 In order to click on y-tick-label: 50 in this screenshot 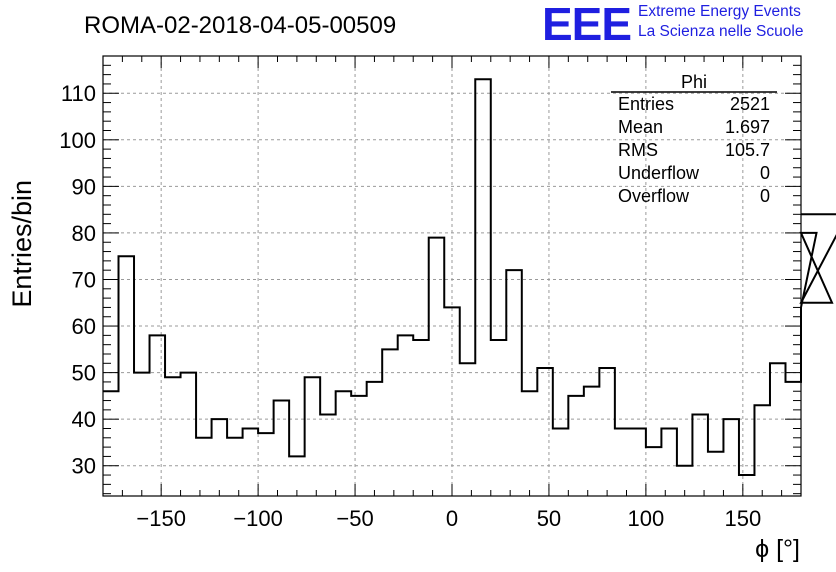, I will do `click(84, 373)`.